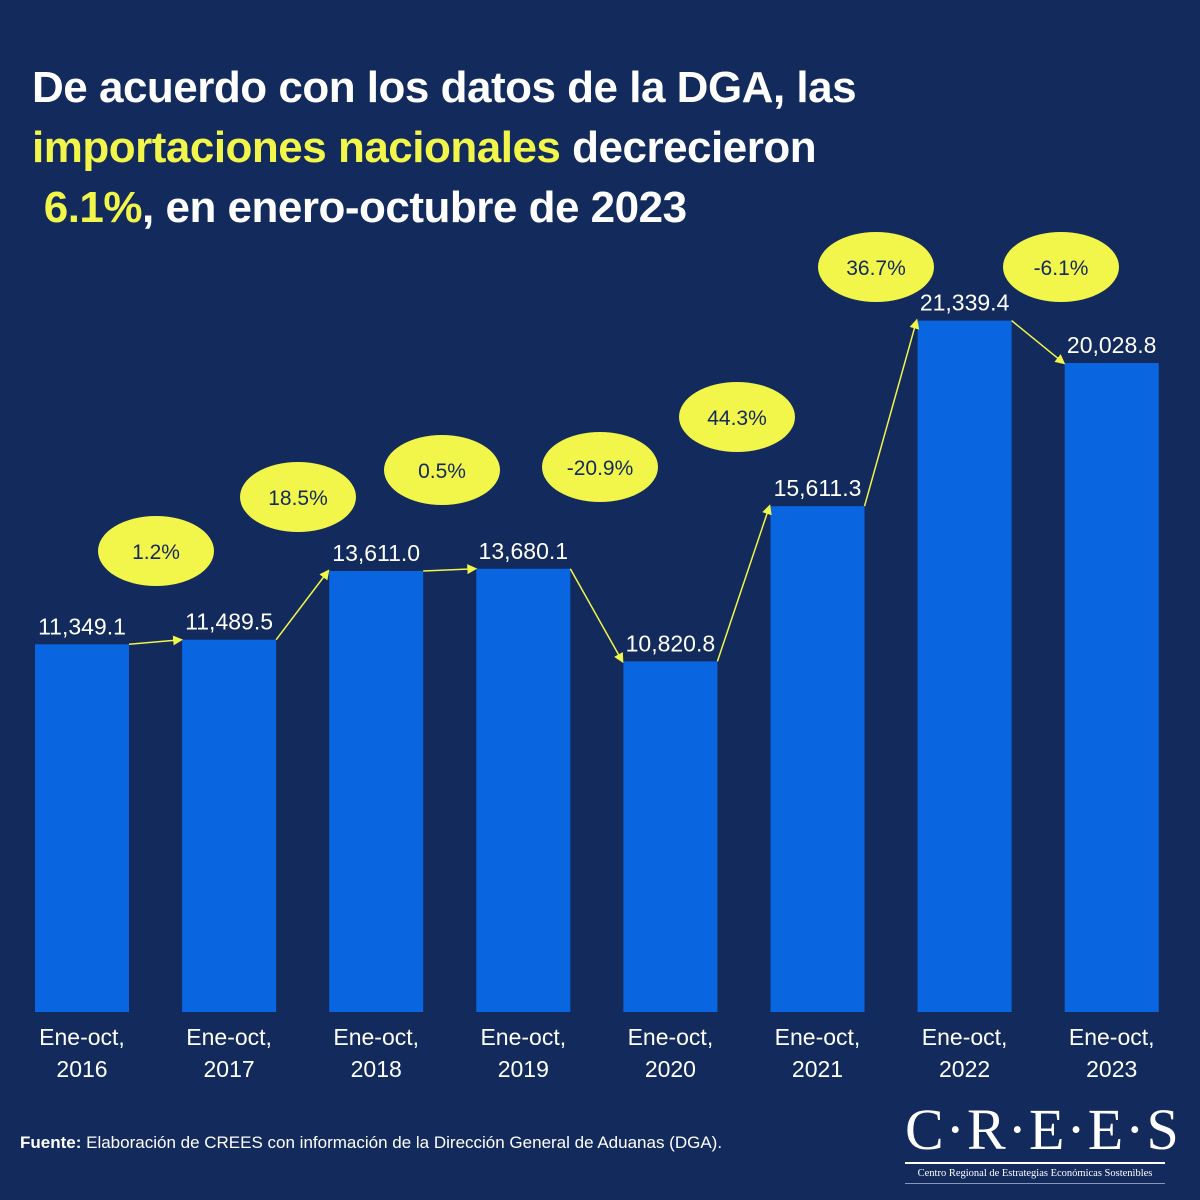  I want to click on bar-2017, so click(229, 825).